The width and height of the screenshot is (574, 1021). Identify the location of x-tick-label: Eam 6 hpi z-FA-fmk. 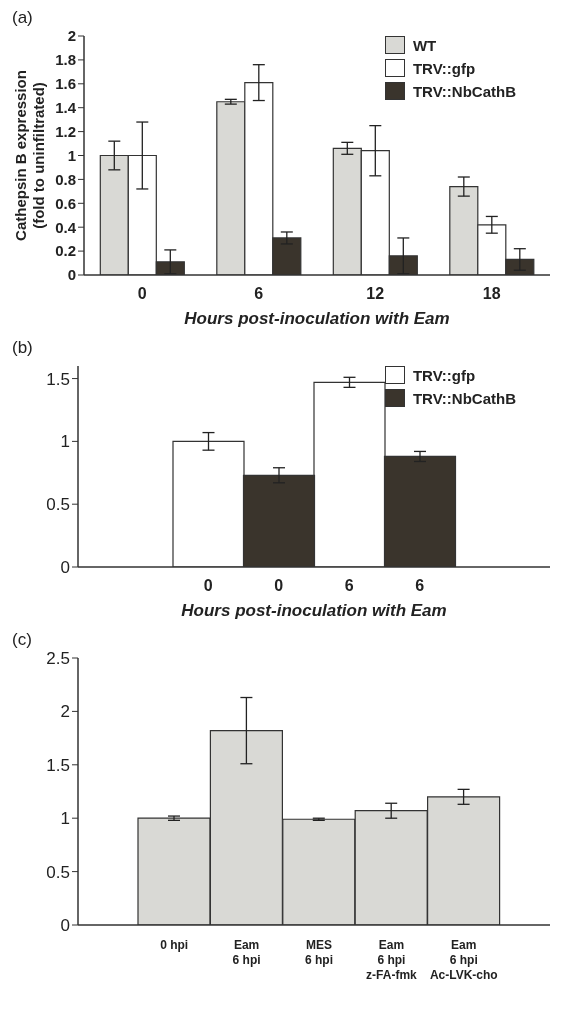
(392, 960).